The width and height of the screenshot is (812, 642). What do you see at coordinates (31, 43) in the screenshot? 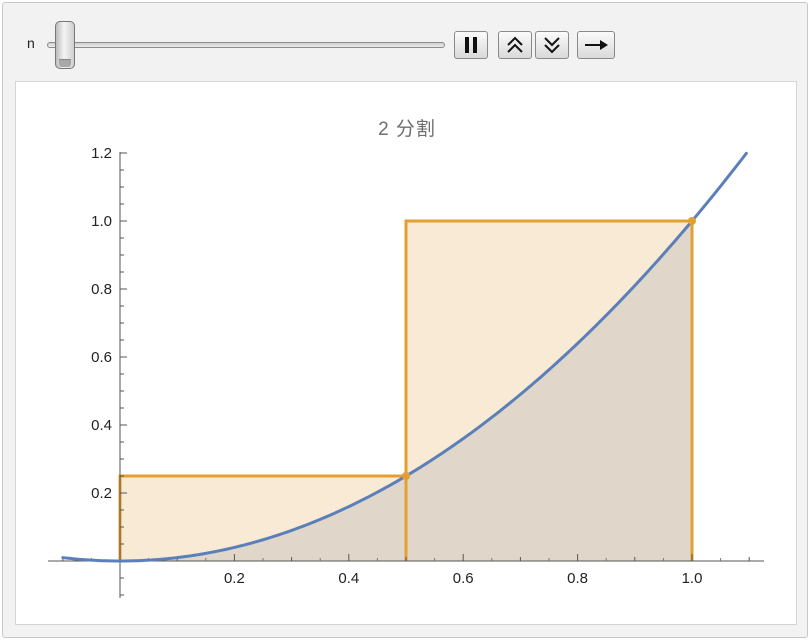
I see `slider-label: n` at bounding box center [31, 43].